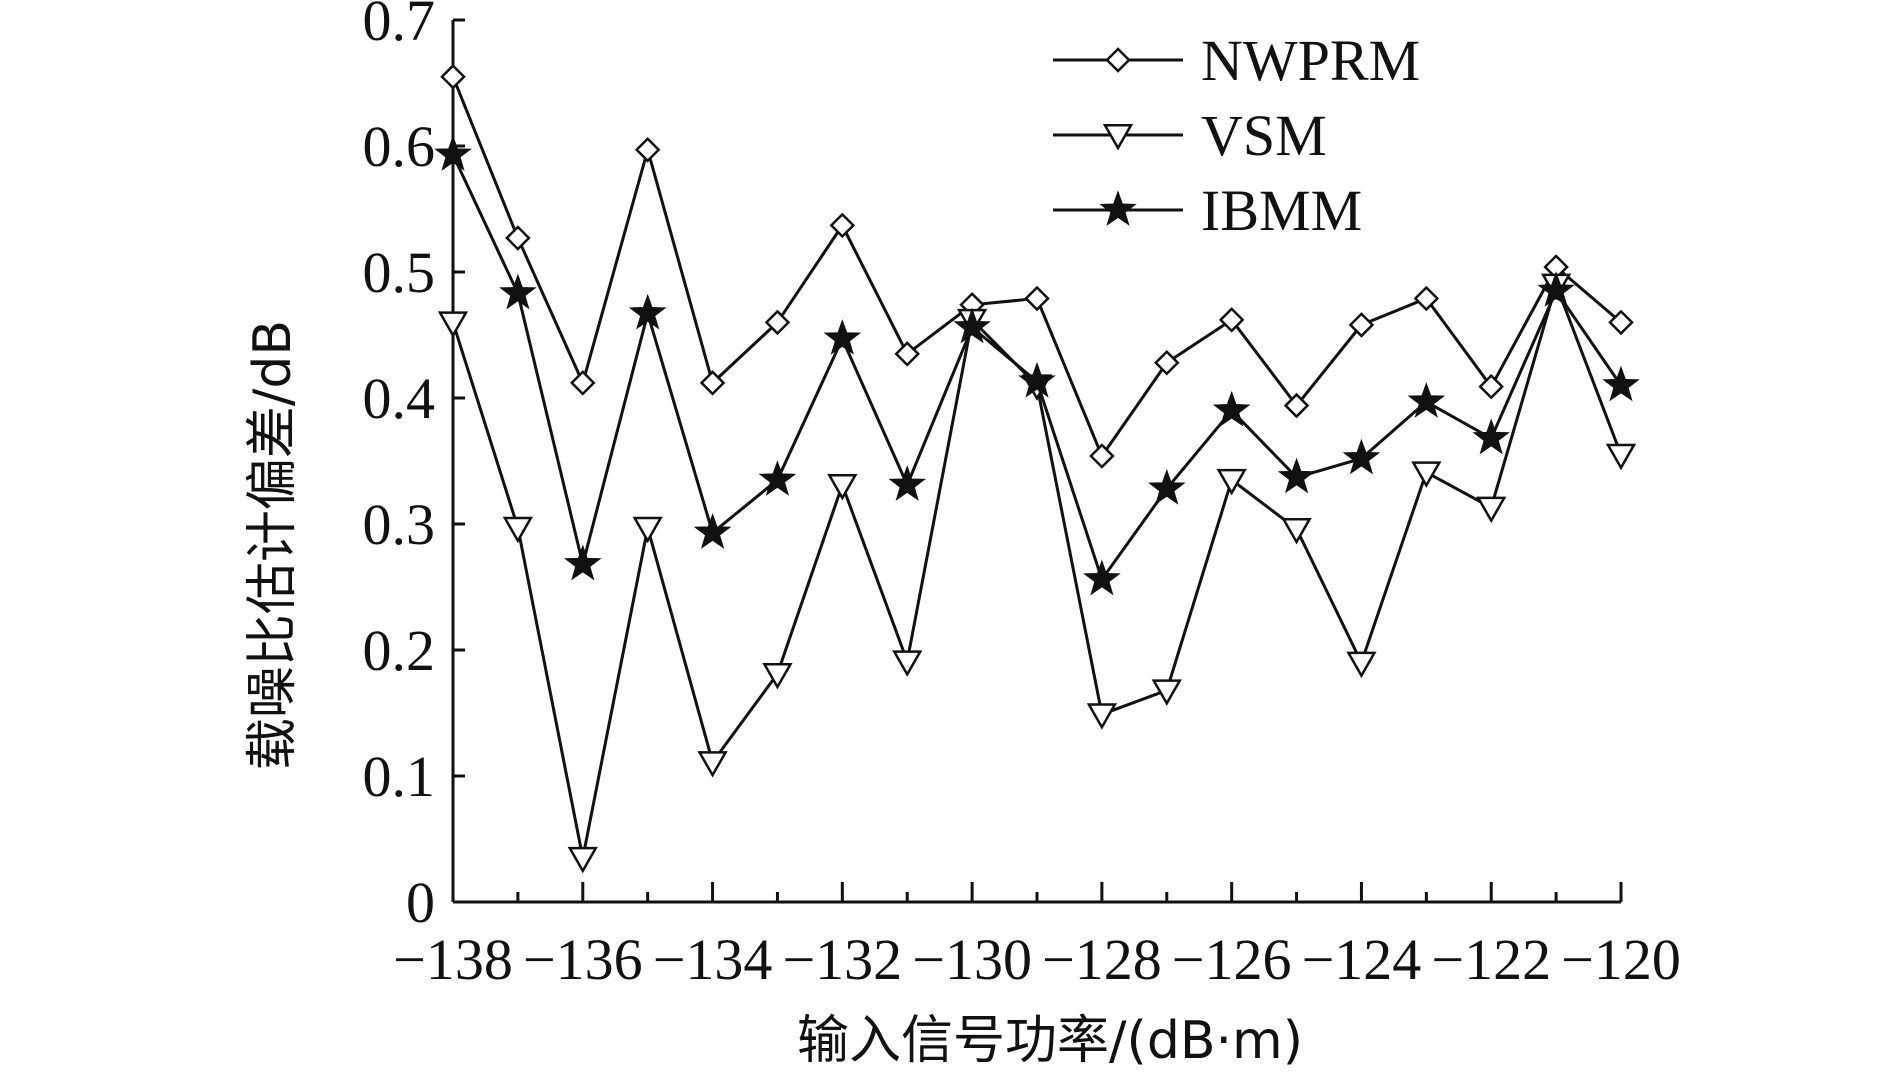 The image size is (1889, 1073). I want to click on legend-item-nwprm: NWPRM, so click(1236, 60).